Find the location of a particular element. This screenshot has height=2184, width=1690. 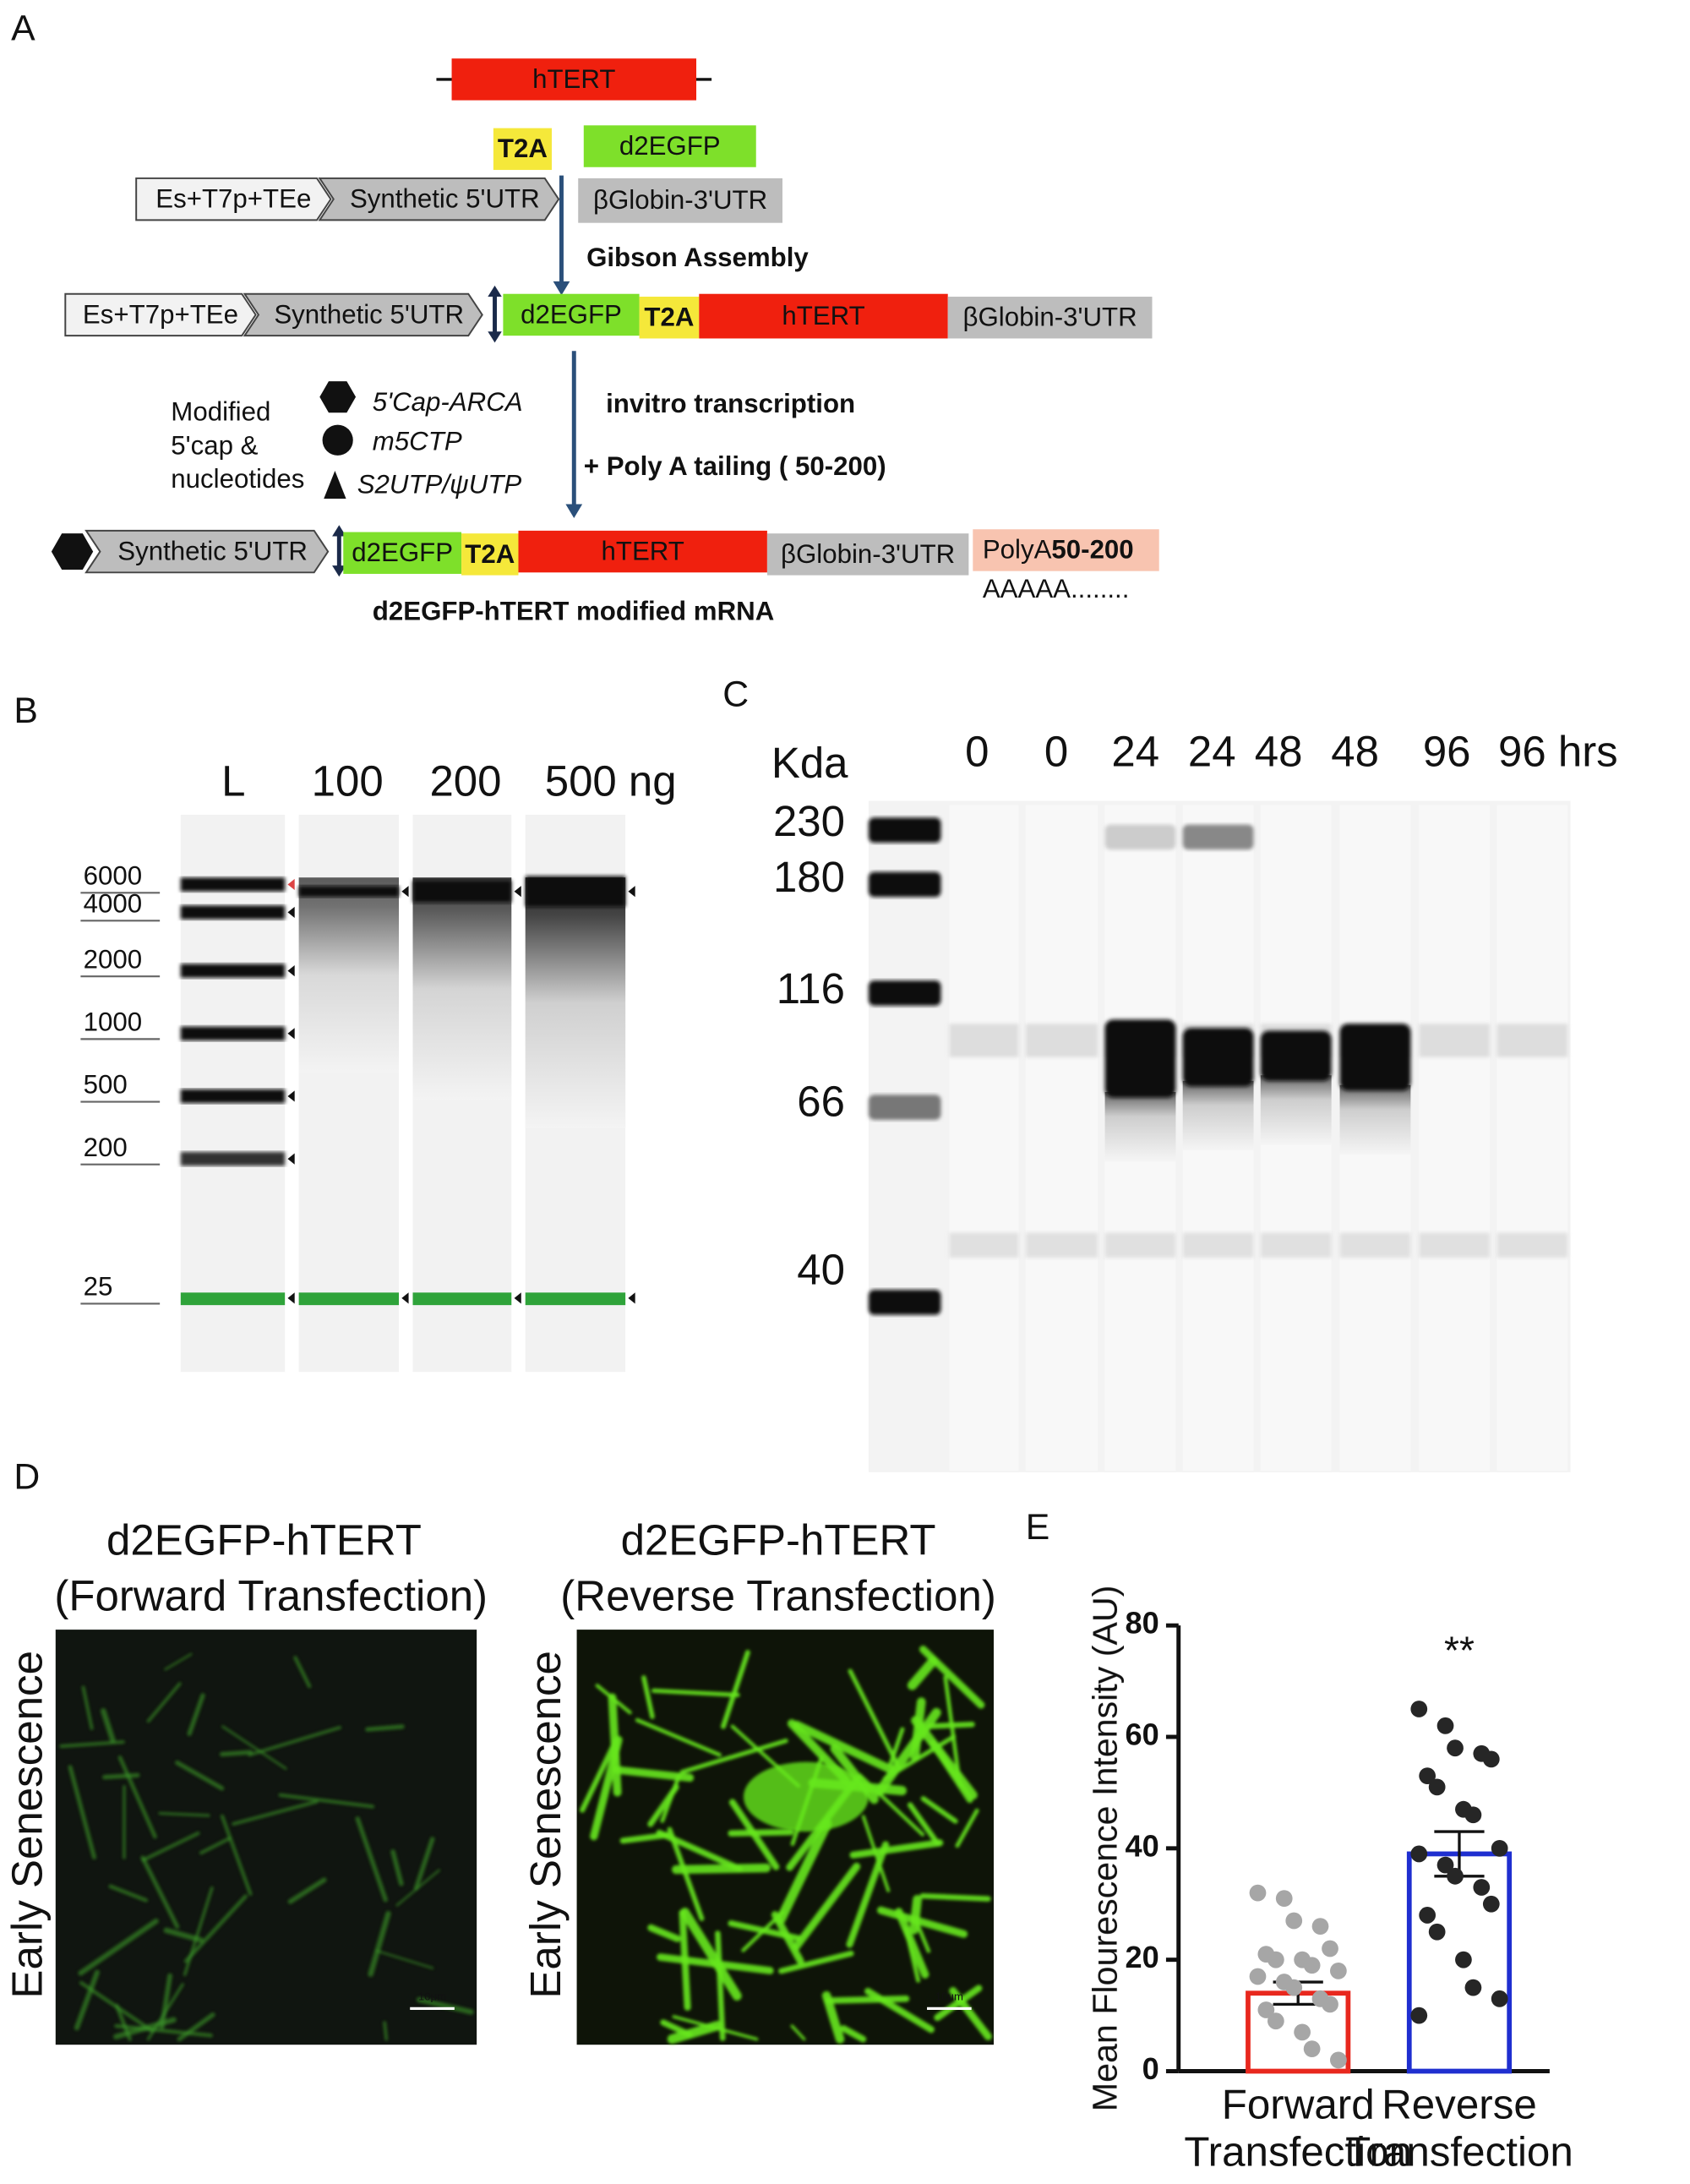

promoter is located at coordinates (233, 199).